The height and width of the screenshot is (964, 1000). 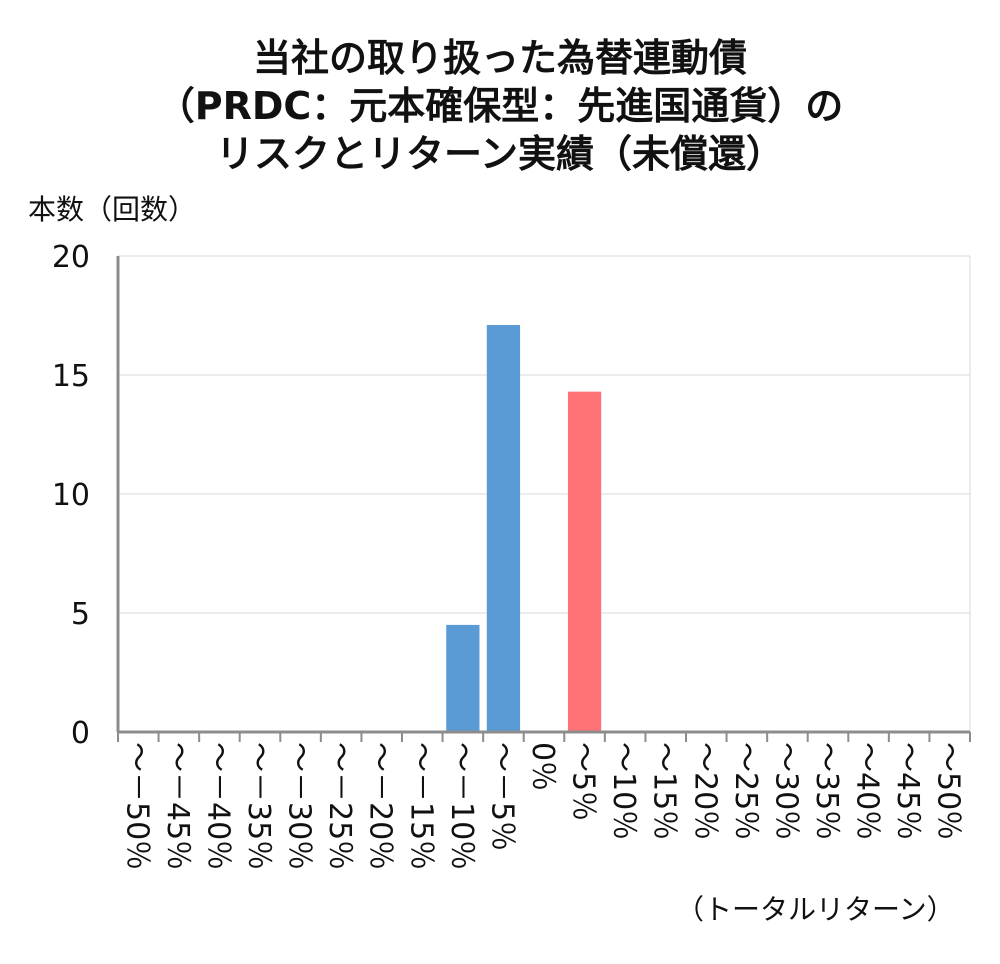 What do you see at coordinates (499, 58) in the screenshot?
I see `title-line-1: 当社の取り扱った為替連動債` at bounding box center [499, 58].